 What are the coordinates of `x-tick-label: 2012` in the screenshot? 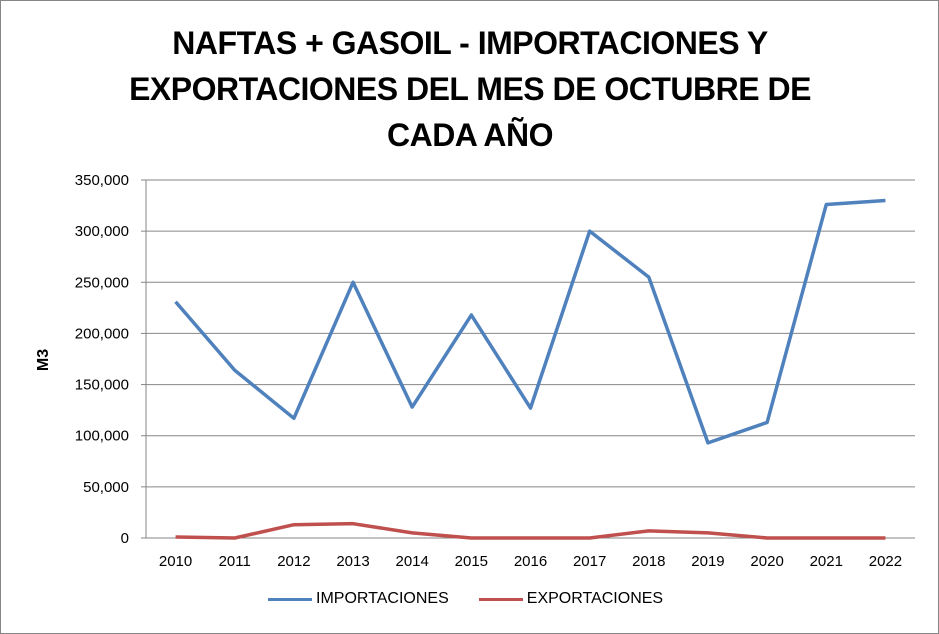 It's located at (293, 561).